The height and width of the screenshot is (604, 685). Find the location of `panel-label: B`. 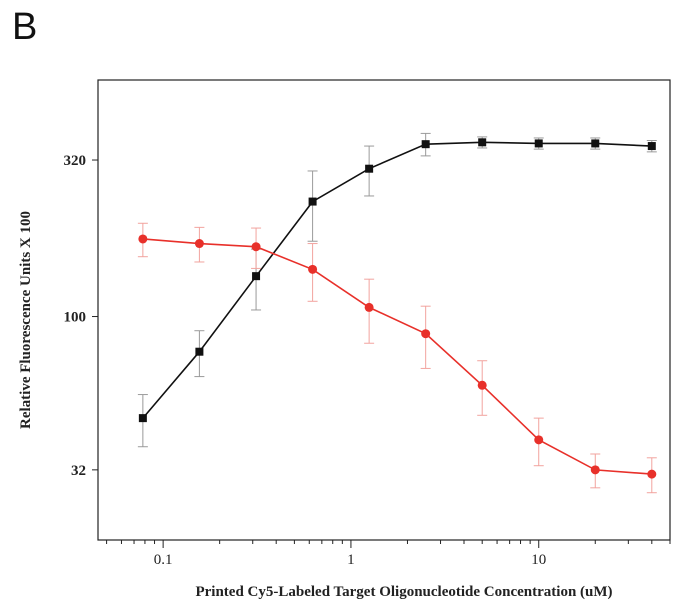

panel-label: B is located at coordinates (25, 27).